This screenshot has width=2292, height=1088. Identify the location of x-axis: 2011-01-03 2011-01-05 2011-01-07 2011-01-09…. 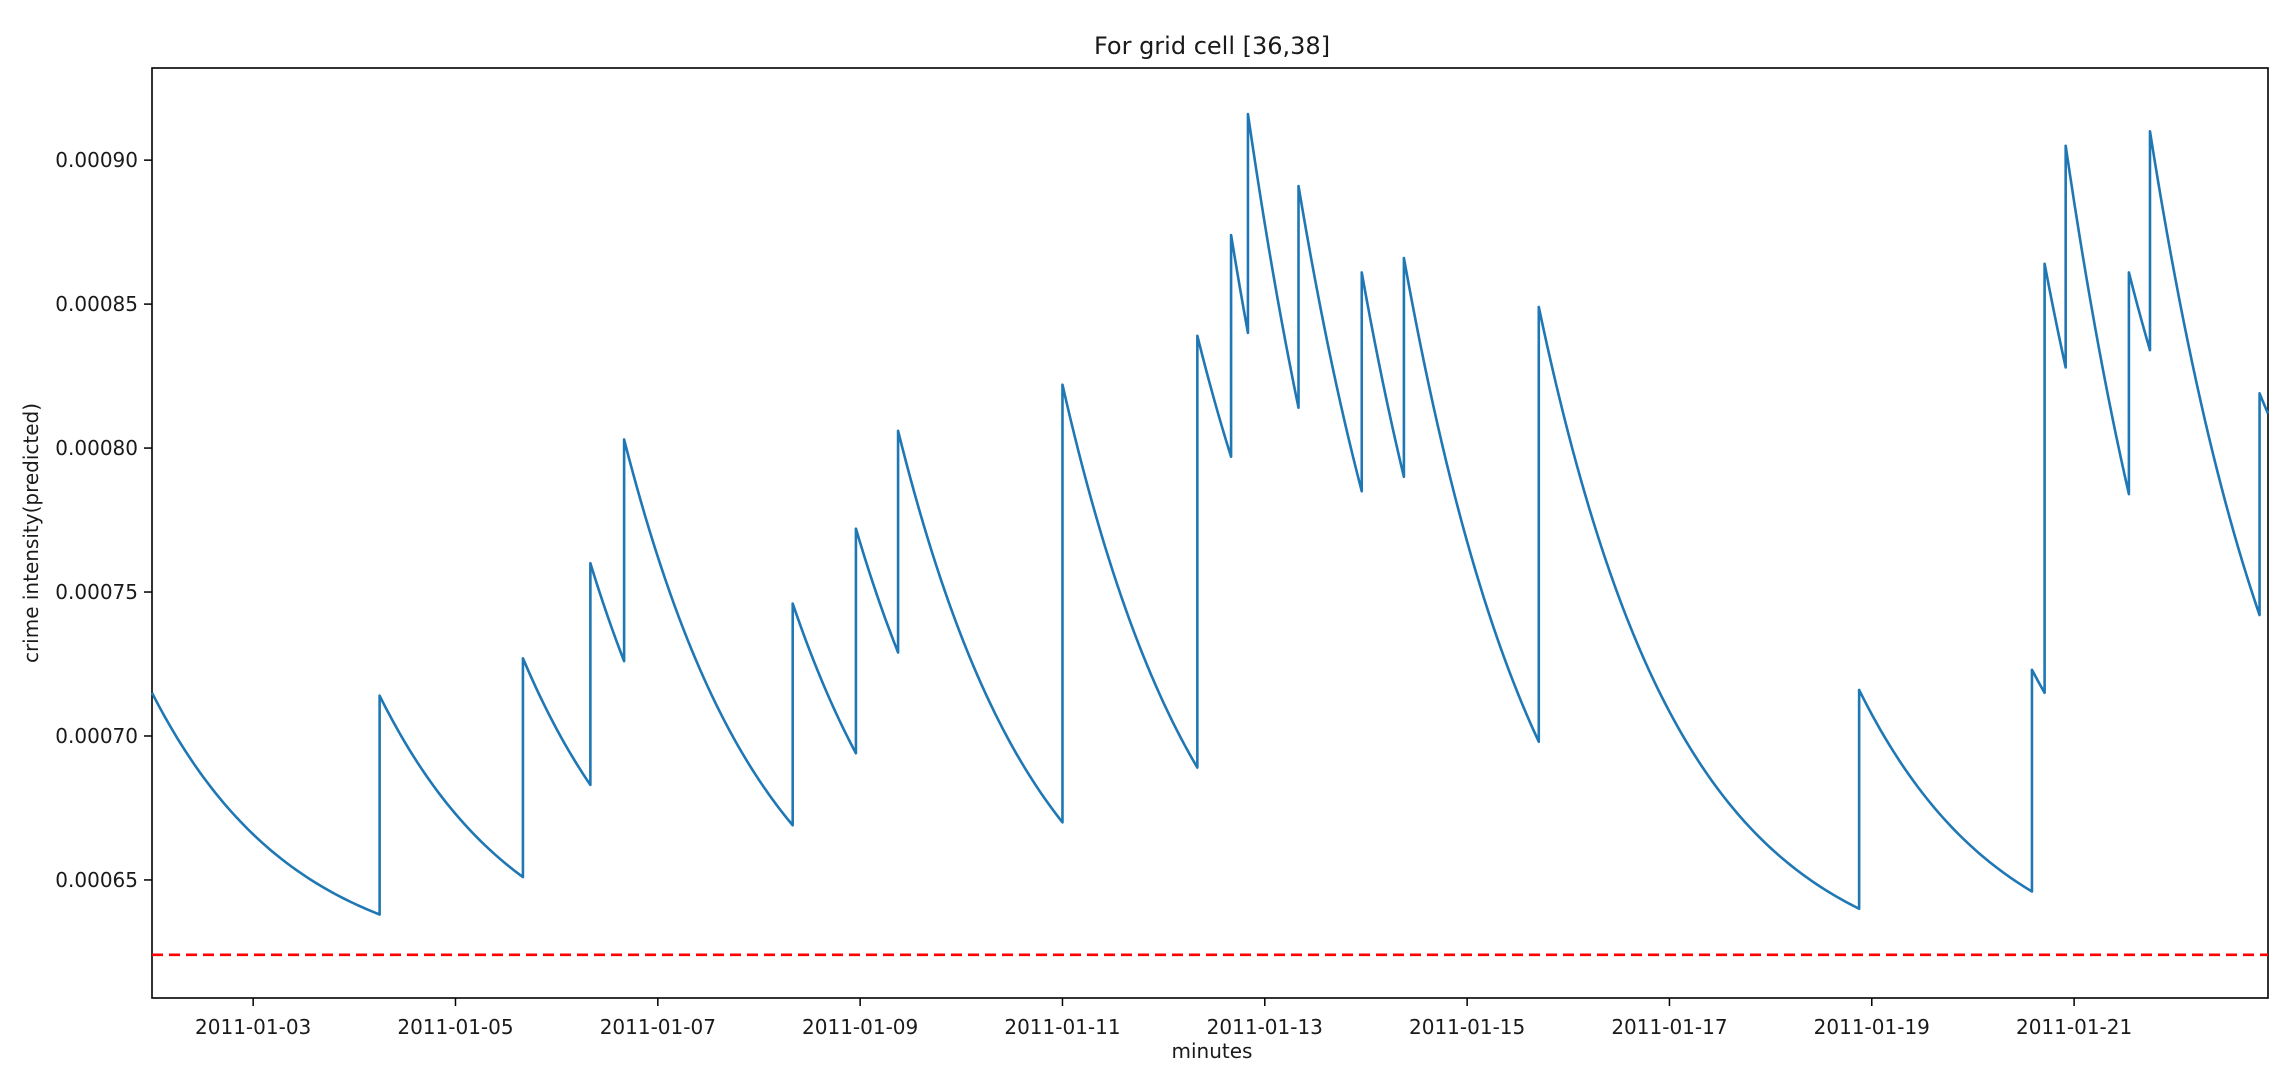
(1163, 1018).